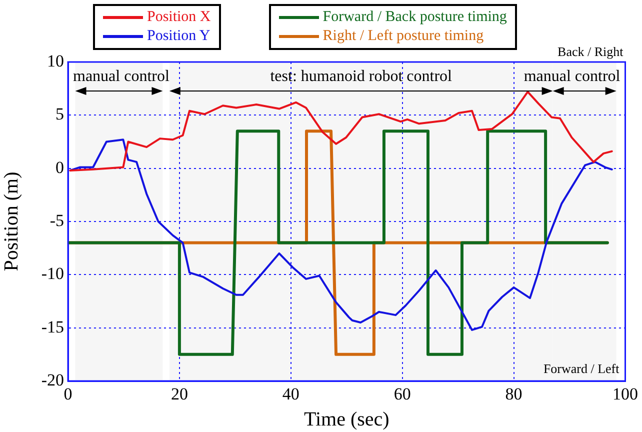  What do you see at coordinates (581, 368) in the screenshot?
I see `annotation: Forward / Left` at bounding box center [581, 368].